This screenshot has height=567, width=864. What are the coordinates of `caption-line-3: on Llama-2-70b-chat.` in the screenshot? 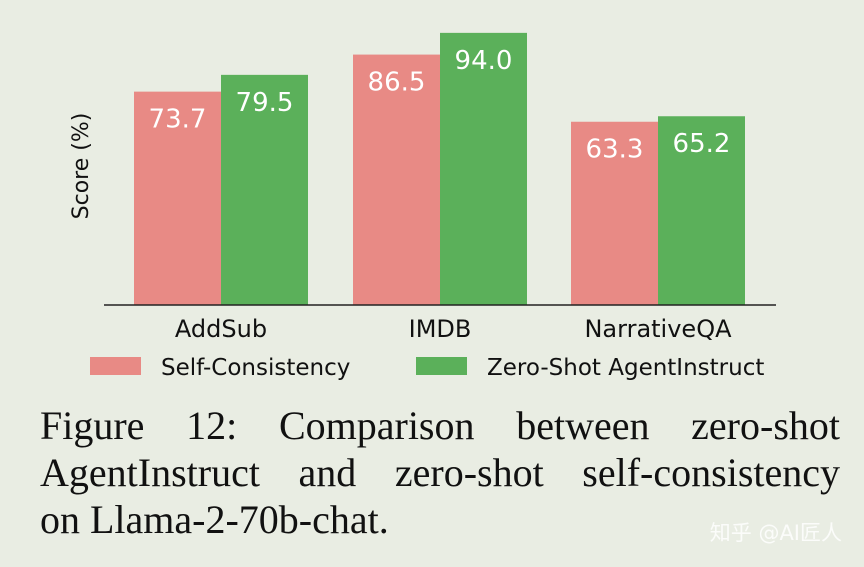 It's located at (214, 519).